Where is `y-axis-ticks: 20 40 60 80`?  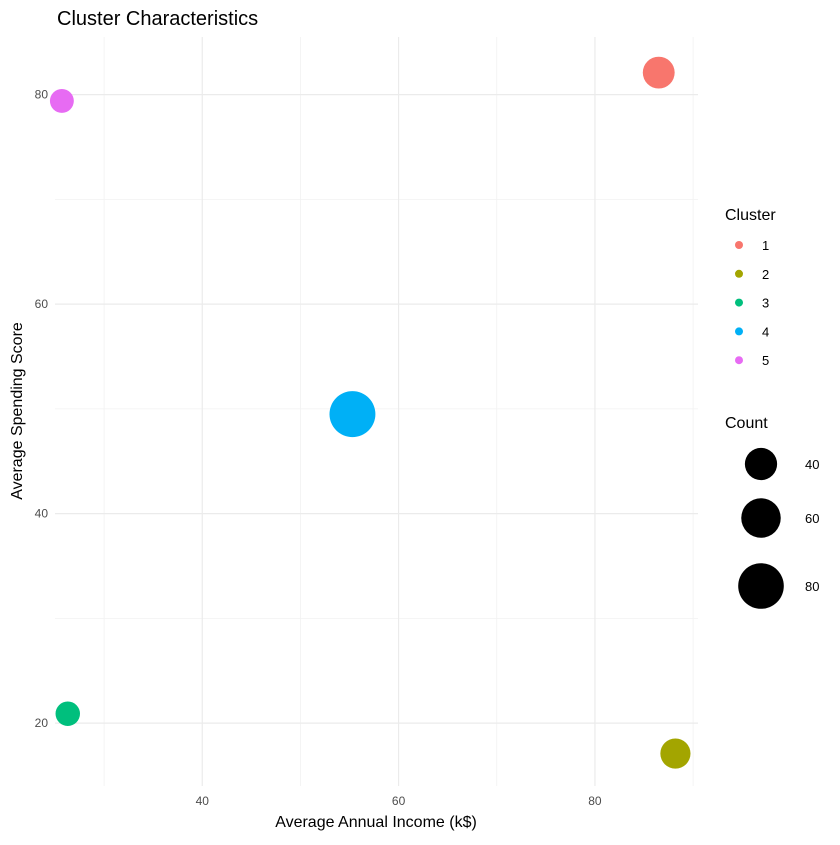
y-axis-ticks: 20 40 60 80 is located at coordinates (42, 409).